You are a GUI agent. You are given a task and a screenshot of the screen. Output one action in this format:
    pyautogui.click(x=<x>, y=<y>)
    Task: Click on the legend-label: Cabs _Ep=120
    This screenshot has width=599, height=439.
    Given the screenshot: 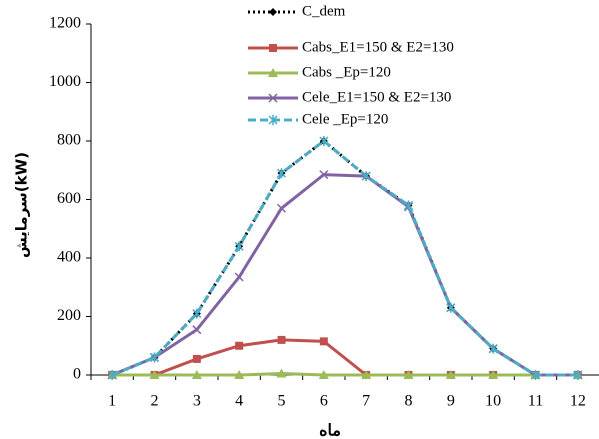 What is the action you would take?
    pyautogui.click(x=346, y=72)
    